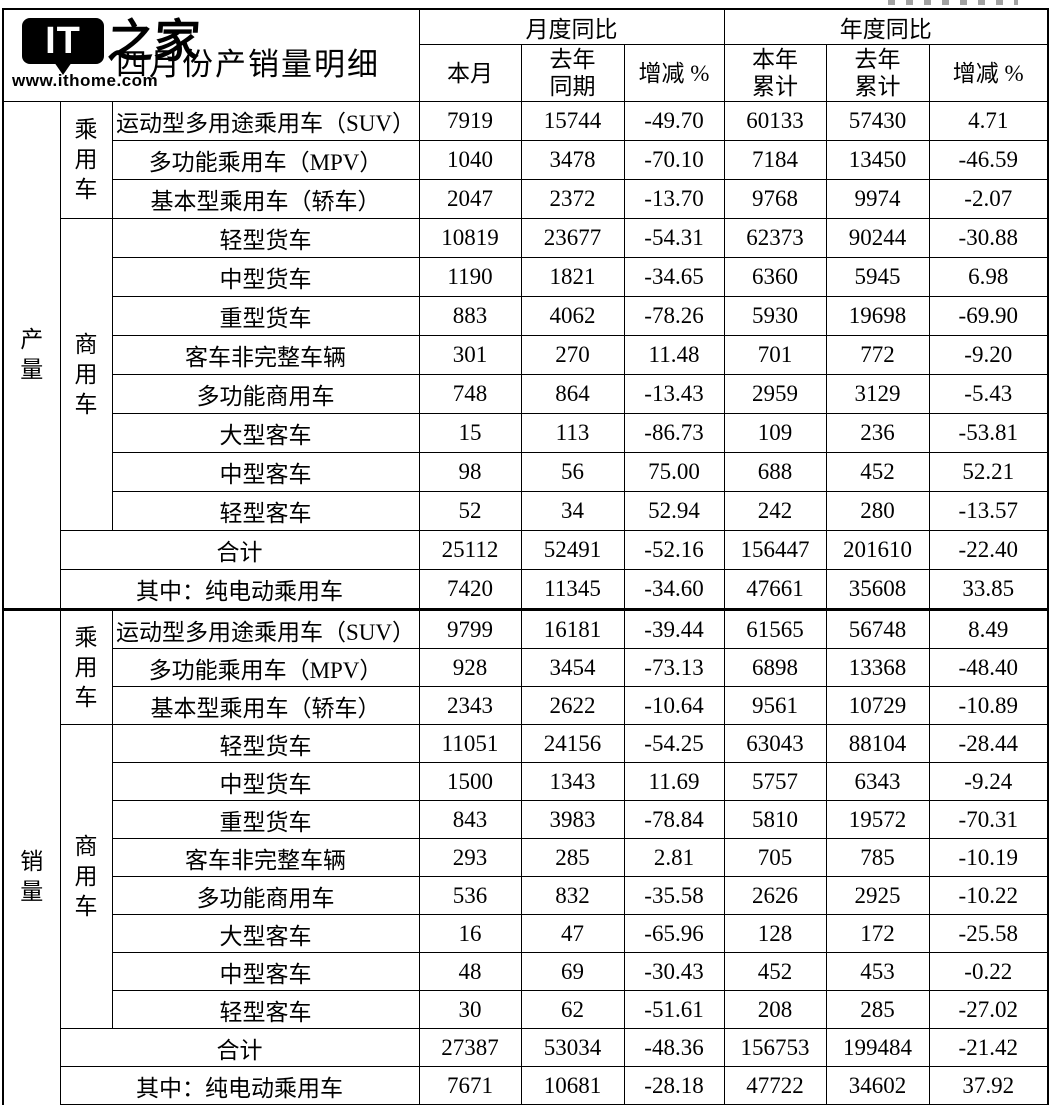 Image resolution: width=1051 pixels, height=1105 pixels. What do you see at coordinates (877, 857) in the screenshot?
I see `cell-value: 785` at bounding box center [877, 857].